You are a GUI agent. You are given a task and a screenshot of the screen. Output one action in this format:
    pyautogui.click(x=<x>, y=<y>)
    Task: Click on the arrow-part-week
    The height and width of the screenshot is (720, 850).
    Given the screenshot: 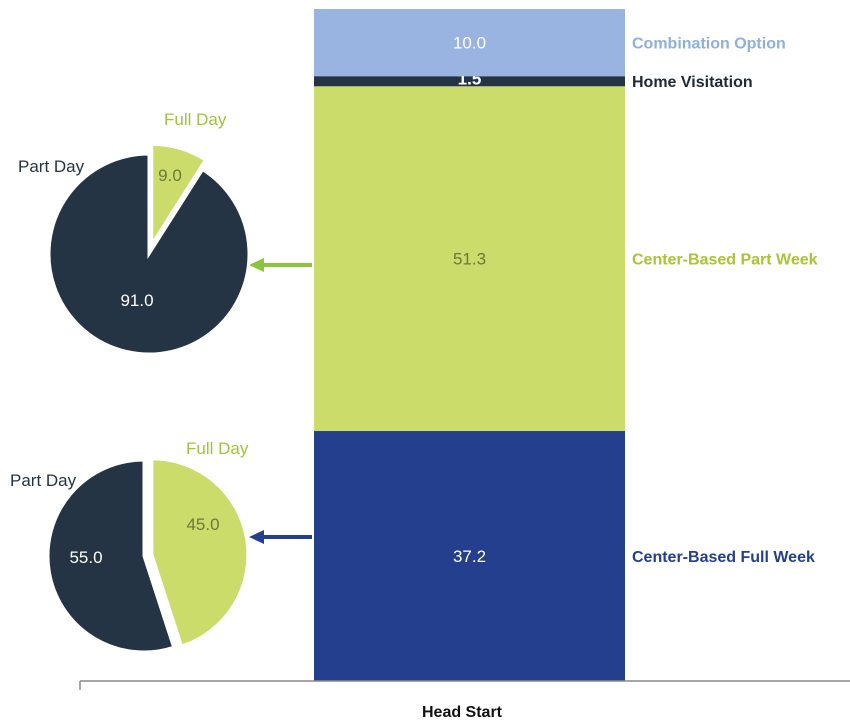 What is the action you would take?
    pyautogui.click(x=280, y=265)
    